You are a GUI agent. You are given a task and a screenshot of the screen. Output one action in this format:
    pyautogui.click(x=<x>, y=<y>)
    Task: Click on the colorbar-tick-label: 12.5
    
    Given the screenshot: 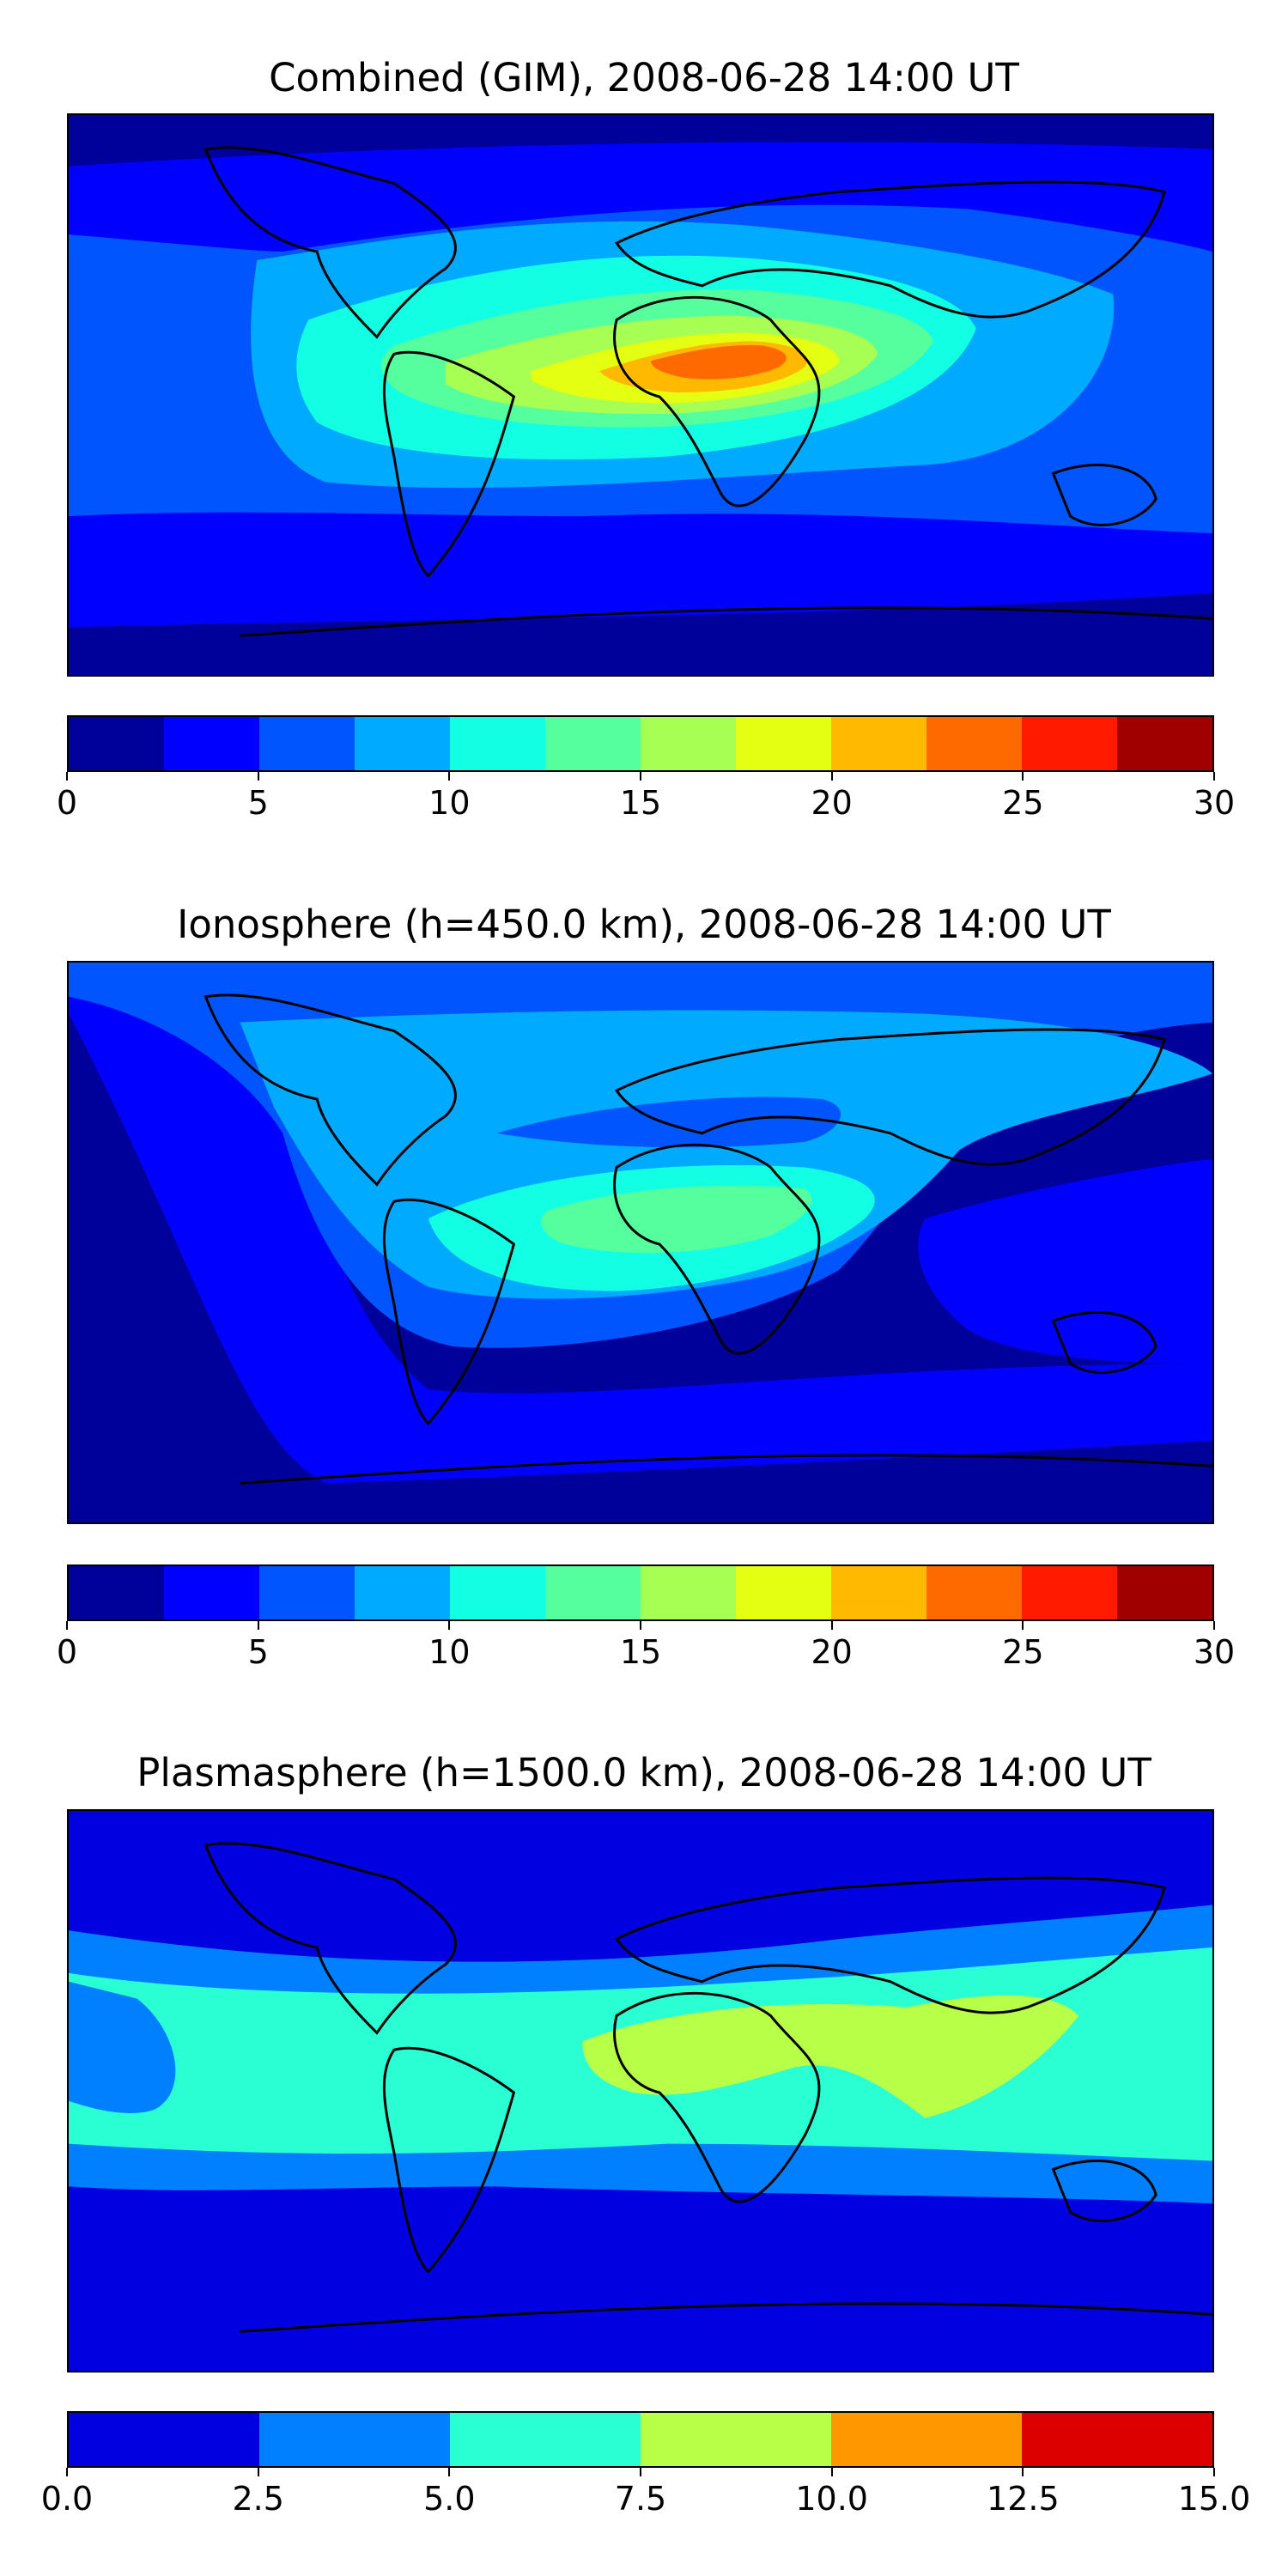 What is the action you would take?
    pyautogui.click(x=1024, y=2499)
    